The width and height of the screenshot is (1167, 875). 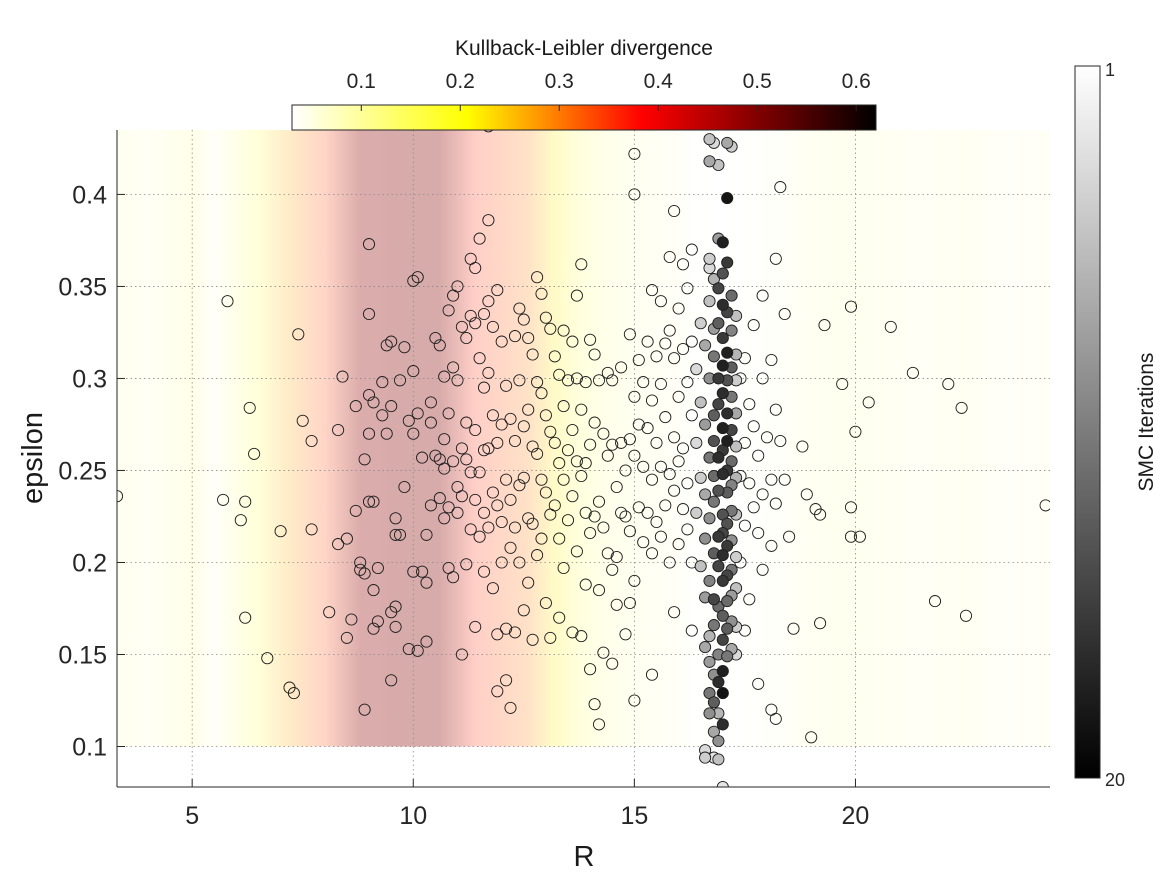 What do you see at coordinates (584, 48) in the screenshot?
I see `kl-colorbar-label: Kullback-Leibler divergence` at bounding box center [584, 48].